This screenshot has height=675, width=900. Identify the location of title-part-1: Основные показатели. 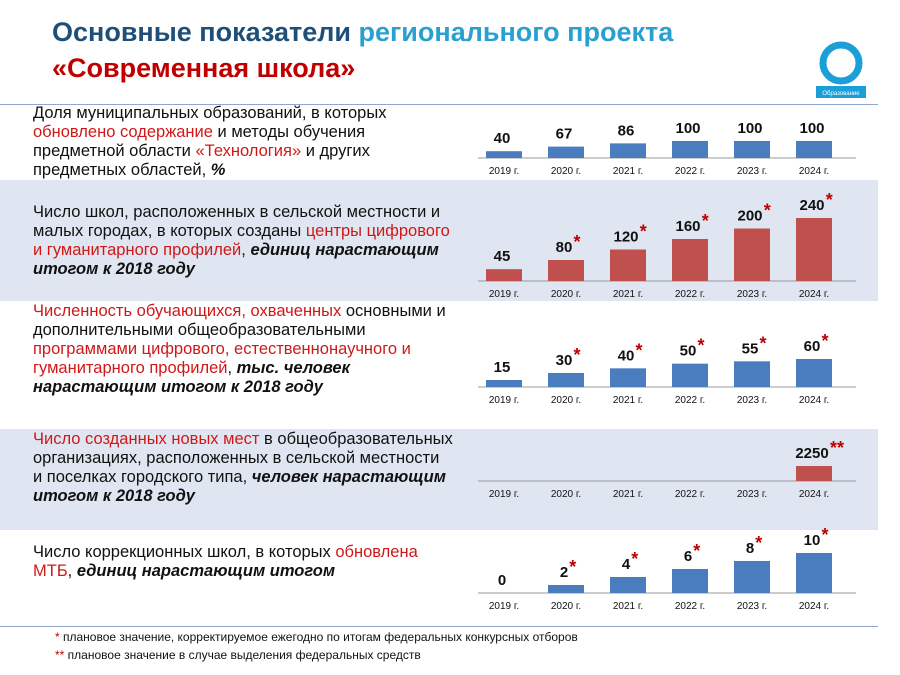
(205, 32).